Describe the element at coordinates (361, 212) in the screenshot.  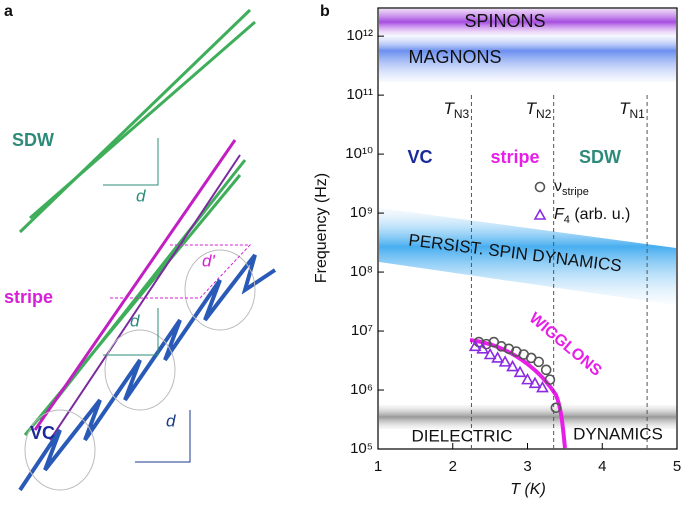
I see `y-tick-label: 10⁹` at that location.